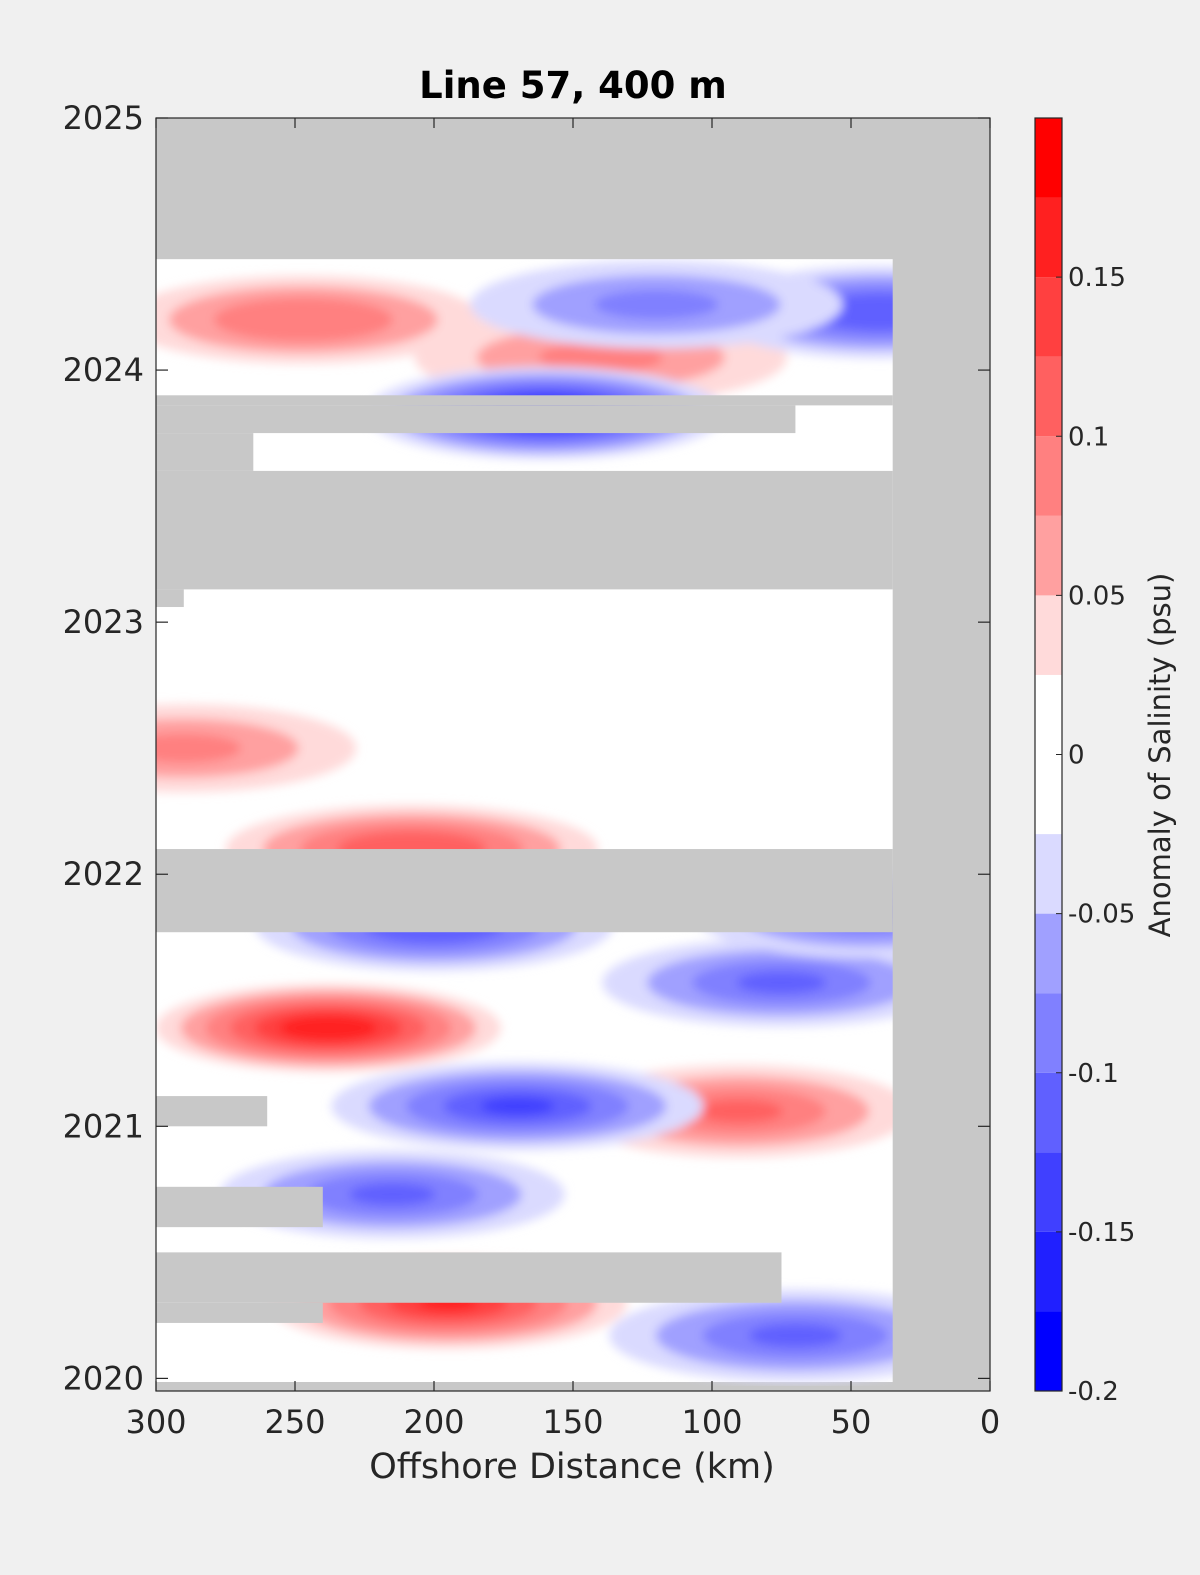  I want to click on colorbar-label: Anomaly of Salinity (psu), so click(1160, 755).